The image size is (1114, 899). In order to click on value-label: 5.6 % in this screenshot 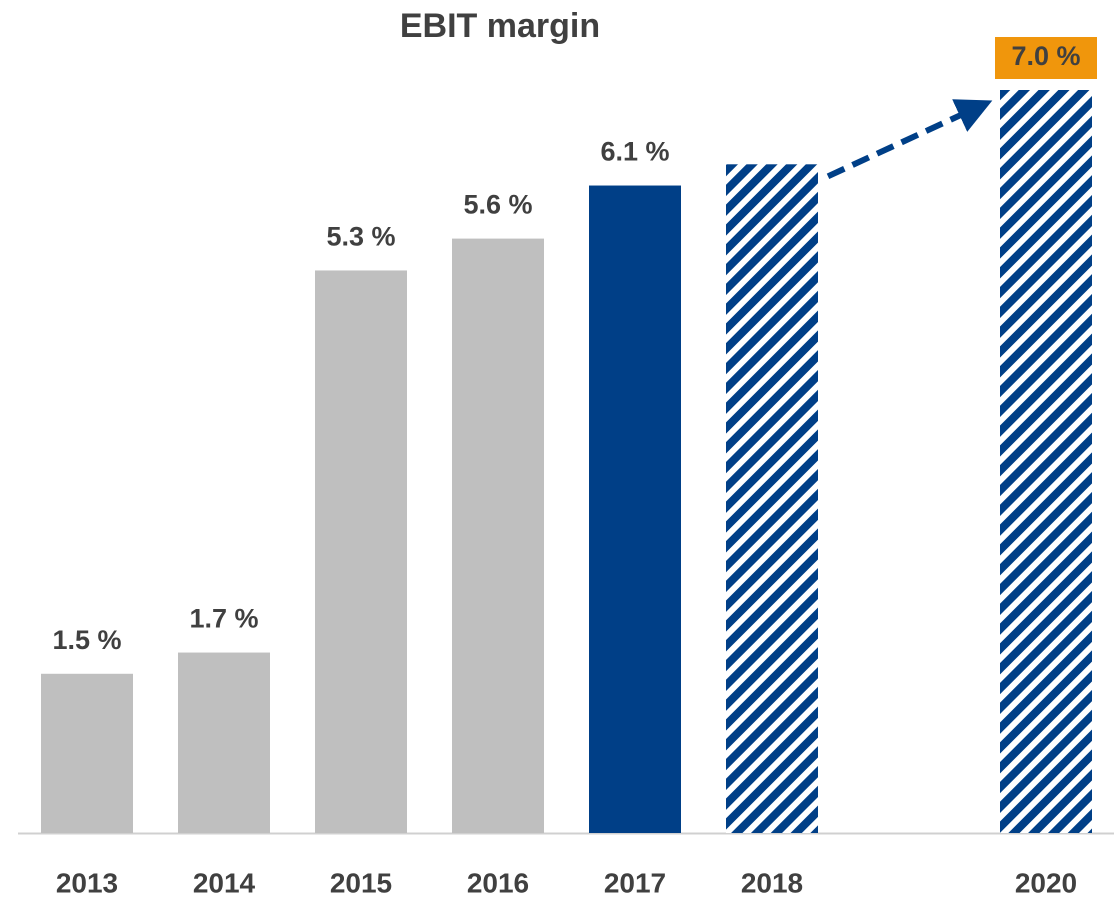, I will do `click(497, 205)`.